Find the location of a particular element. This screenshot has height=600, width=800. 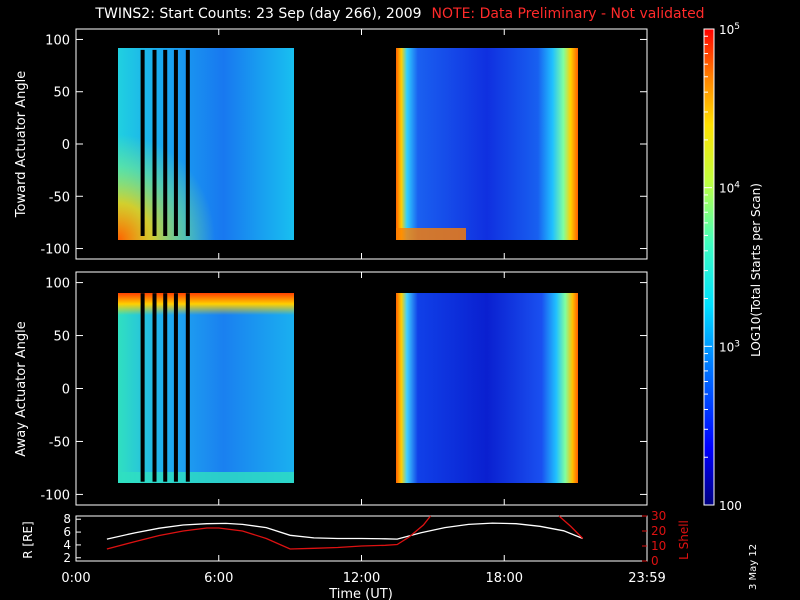

colorbar-tick-label: 100 is located at coordinates (730, 506).